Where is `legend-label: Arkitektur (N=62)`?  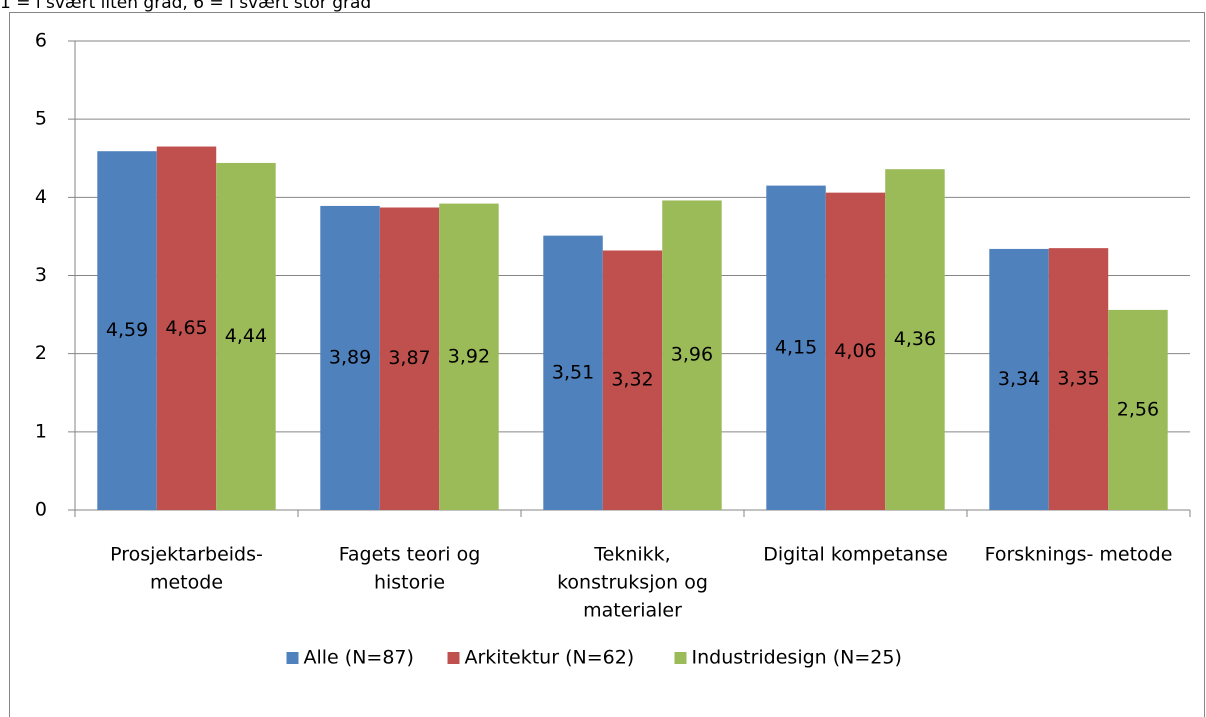 legend-label: Arkitektur (N=62) is located at coordinates (550, 658).